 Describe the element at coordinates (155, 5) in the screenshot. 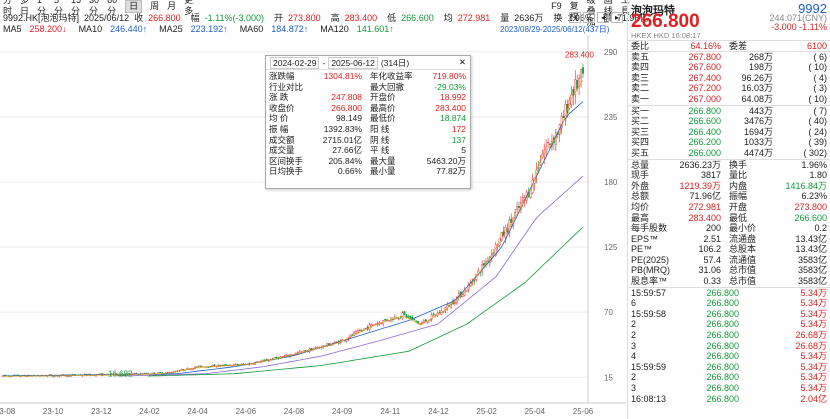

I see `tab-8: 周` at that location.